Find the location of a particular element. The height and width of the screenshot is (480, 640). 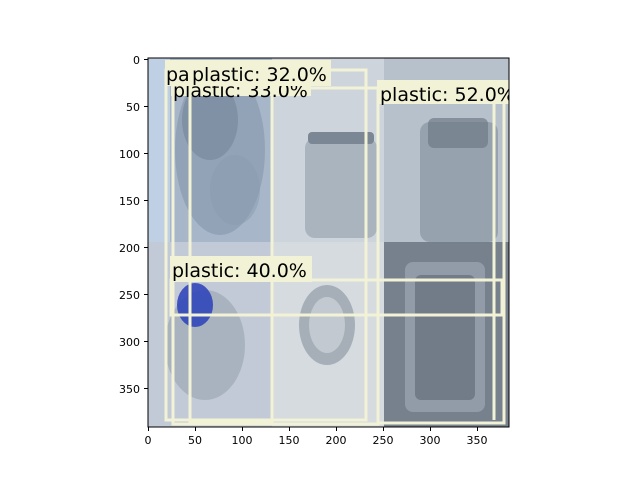

y-tick-label: 350 is located at coordinates (129, 389).